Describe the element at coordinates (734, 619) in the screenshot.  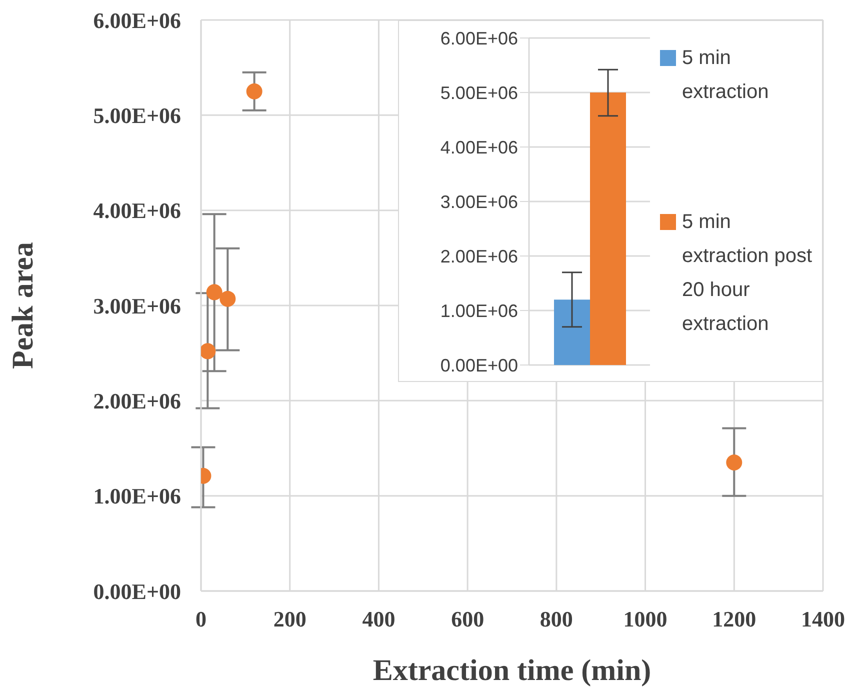
I see `x-tick-label: 1200` at that location.